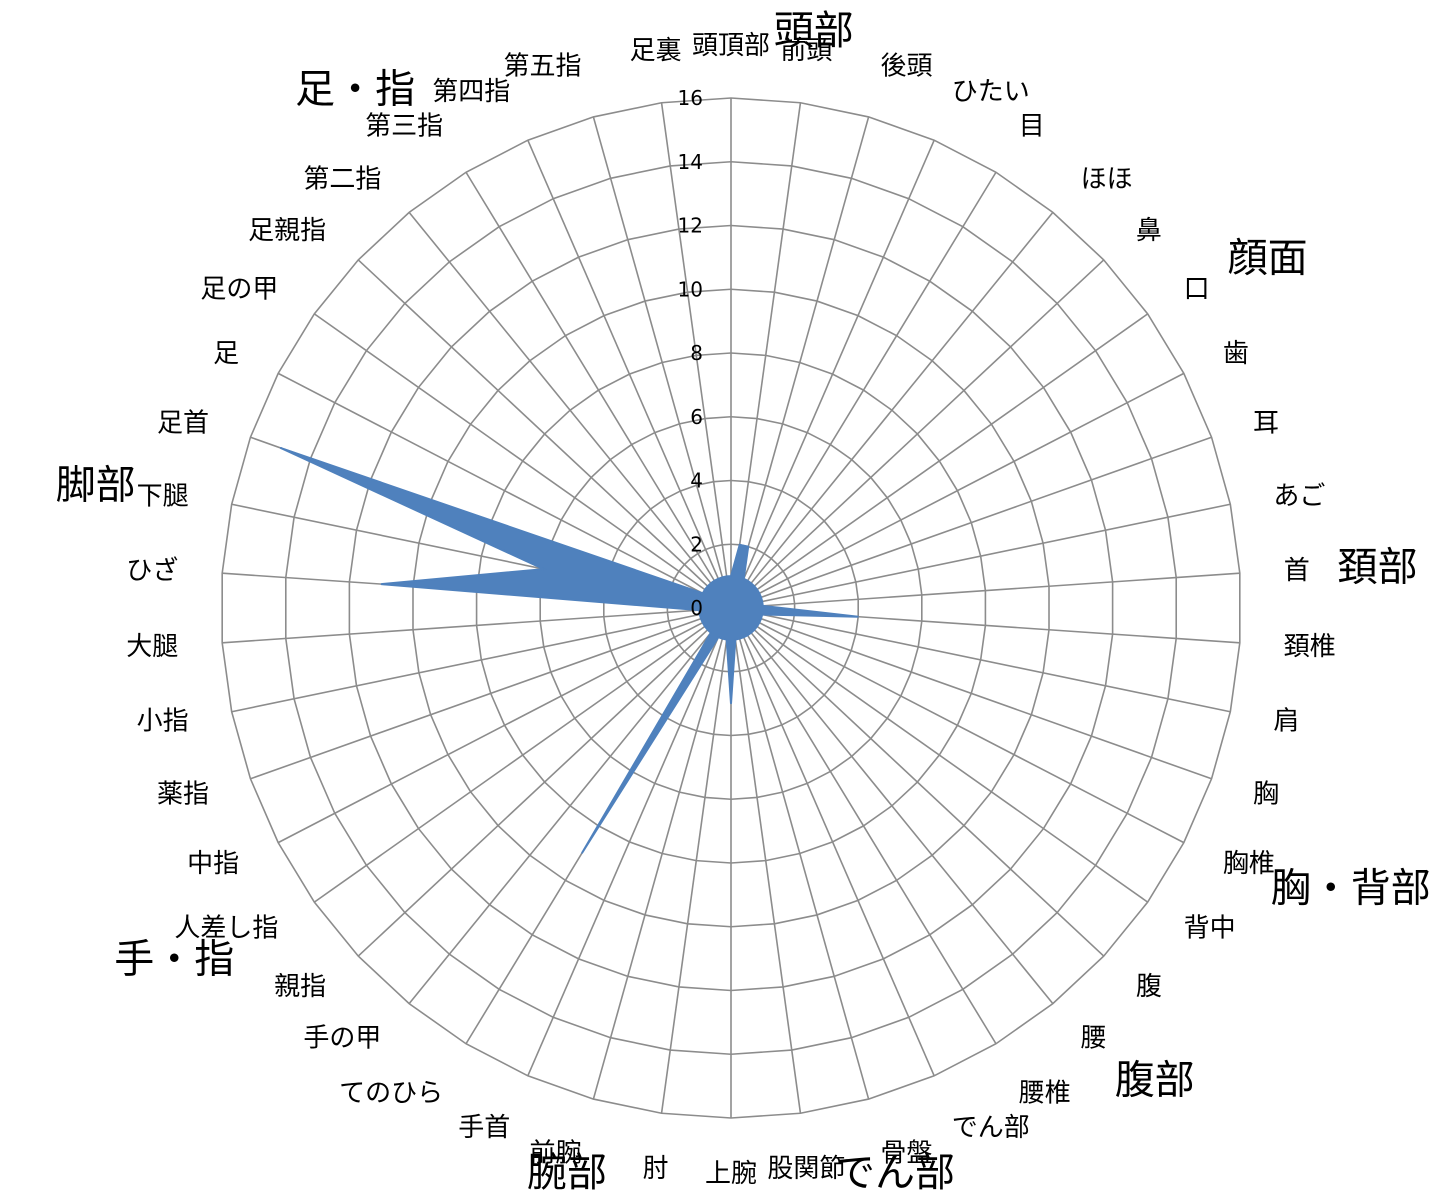  I want to click on category-label: 下腿, so click(163, 496).